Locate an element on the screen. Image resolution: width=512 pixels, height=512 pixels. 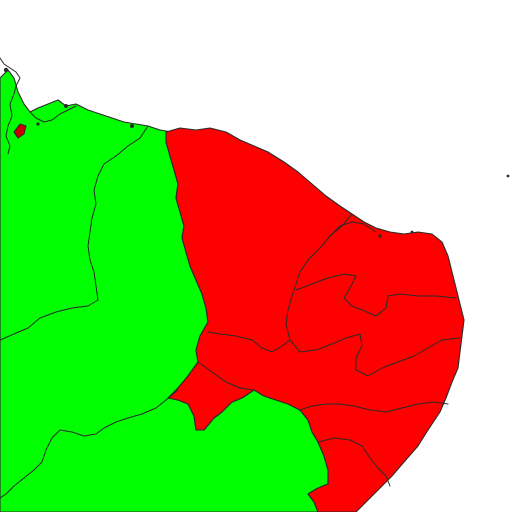
coast-estuary is located at coordinates (53, 114).